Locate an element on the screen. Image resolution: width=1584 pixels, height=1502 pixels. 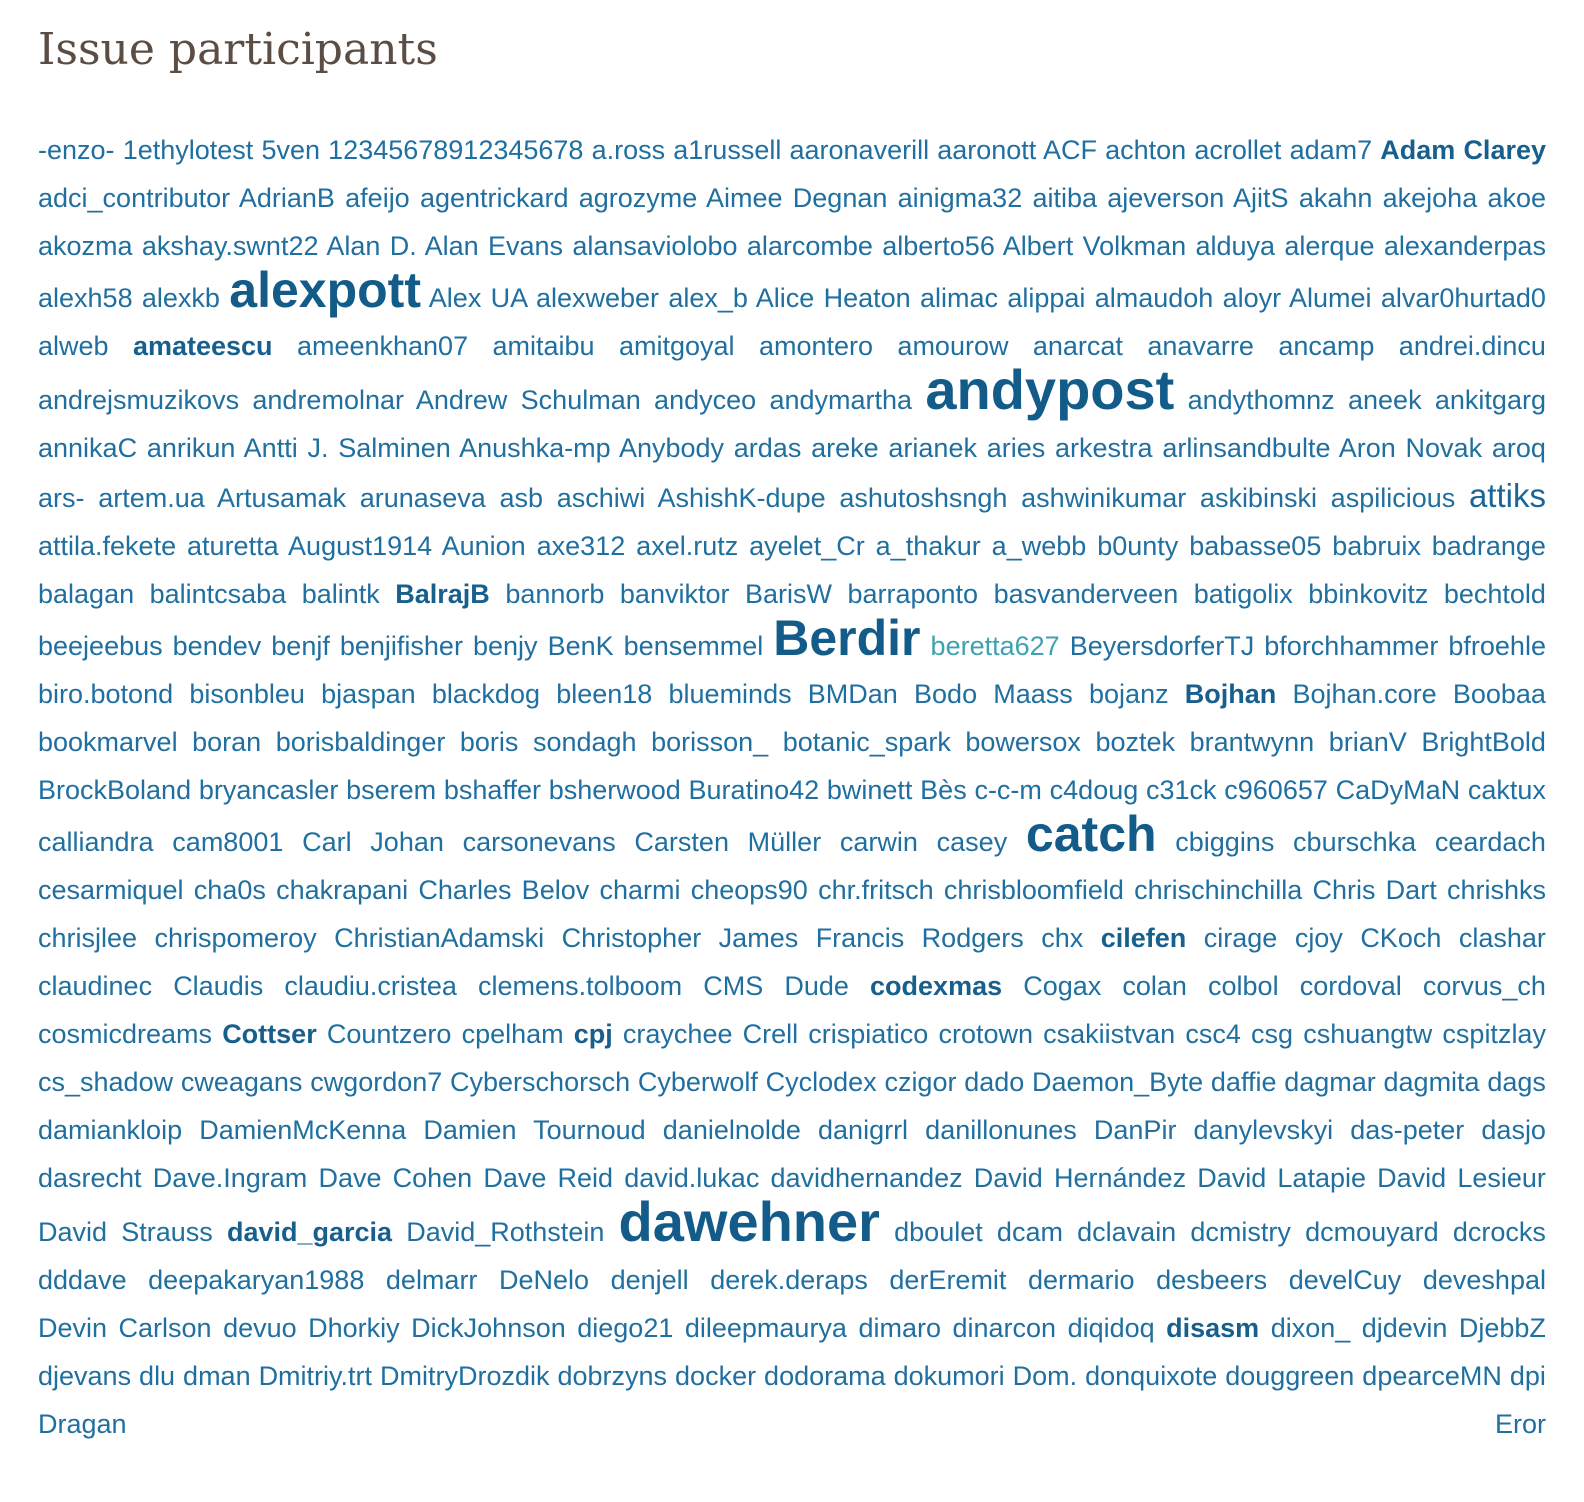
participant-link: David Hernández is located at coordinates (1080, 1178).